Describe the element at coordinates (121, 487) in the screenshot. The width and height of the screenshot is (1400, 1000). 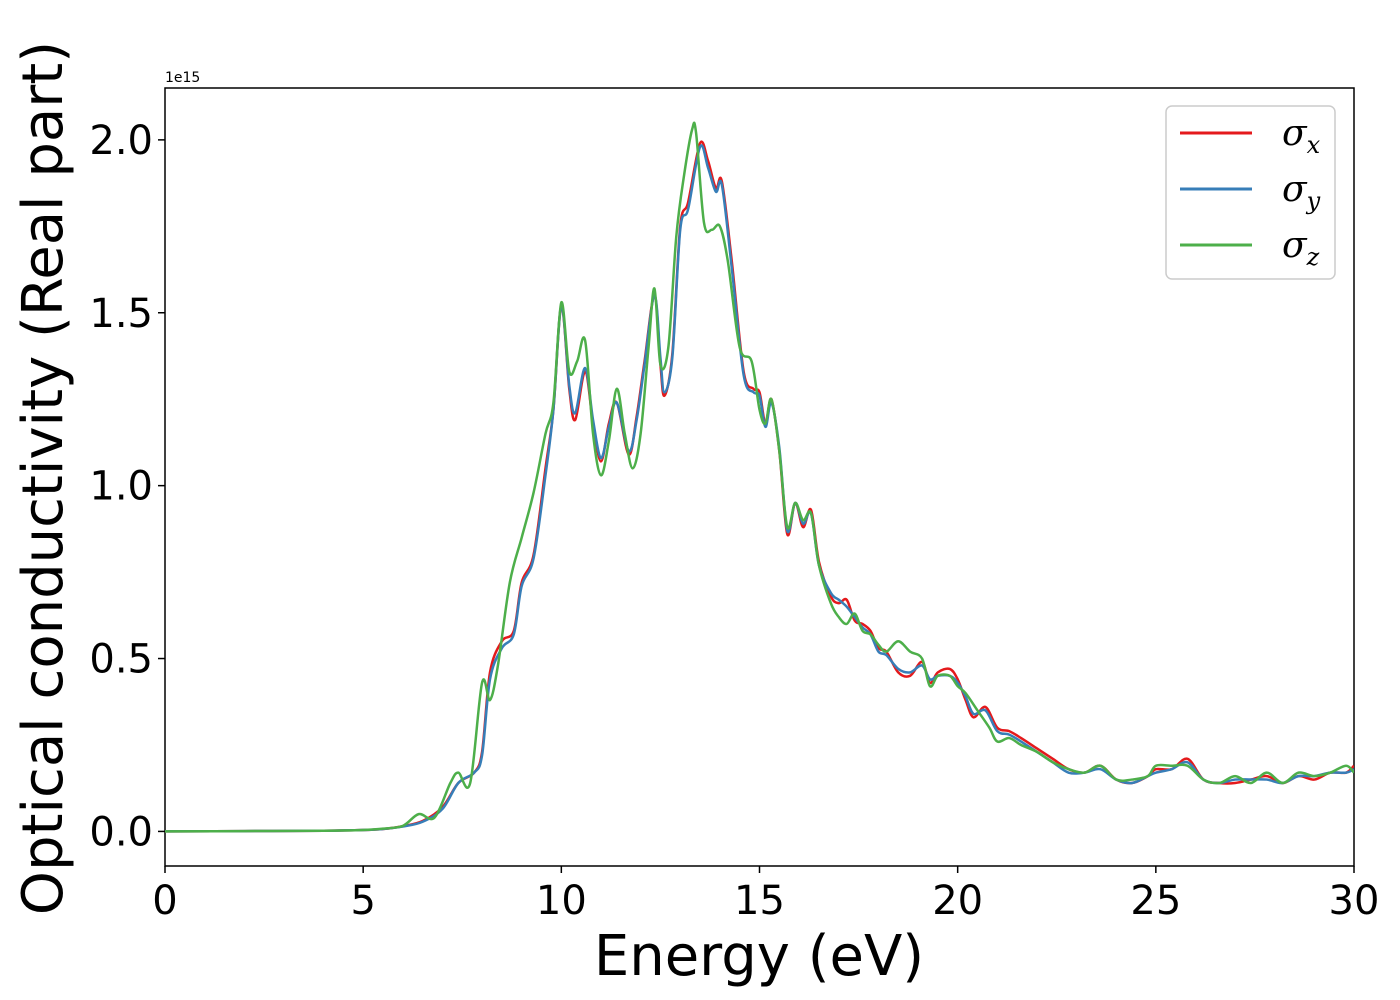
I see `y-tick-label: 1.0` at that location.